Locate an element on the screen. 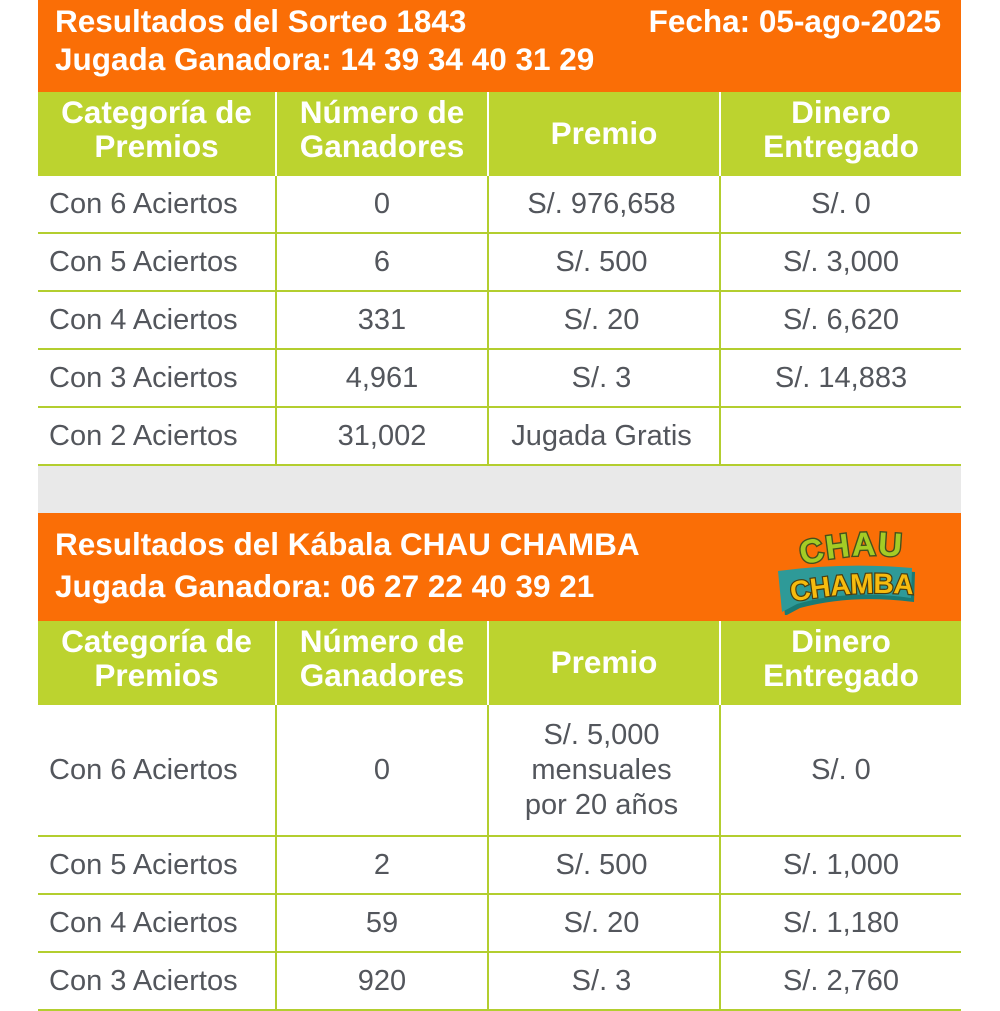 Image resolution: width=1000 pixels, height=1011 pixels. svg-text: CHAU is located at coordinates (850, 548).